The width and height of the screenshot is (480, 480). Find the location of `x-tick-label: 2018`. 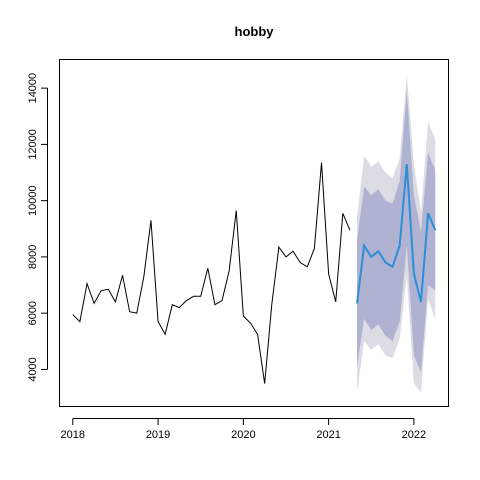

x-tick-label: 2018 is located at coordinates (73, 435).